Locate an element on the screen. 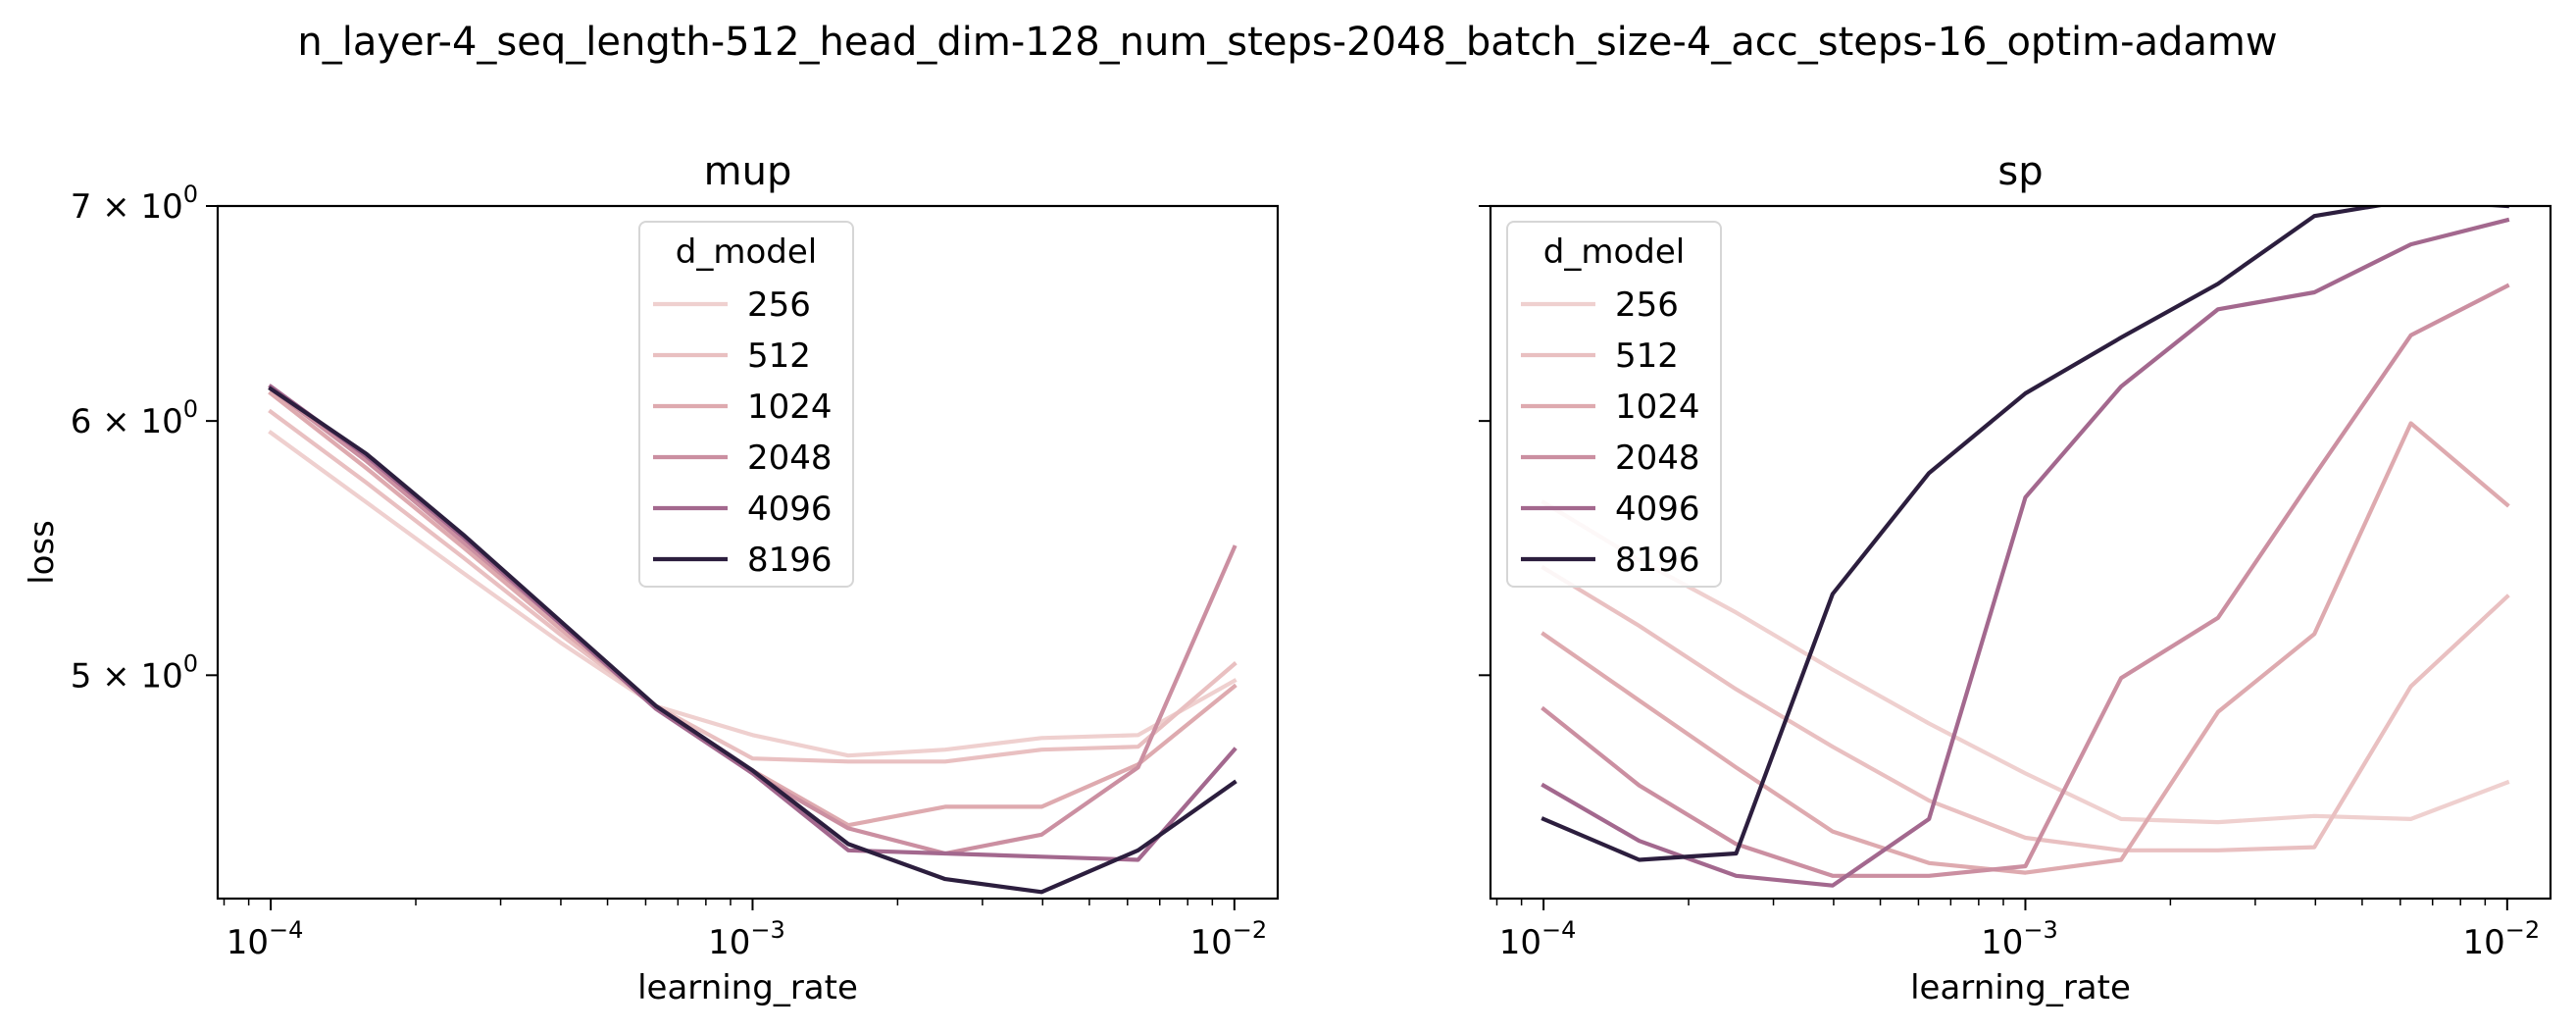 Image resolution: width=2576 pixels, height=1032 pixels. y-tick-label-base: 5 × 10 is located at coordinates (127, 676).